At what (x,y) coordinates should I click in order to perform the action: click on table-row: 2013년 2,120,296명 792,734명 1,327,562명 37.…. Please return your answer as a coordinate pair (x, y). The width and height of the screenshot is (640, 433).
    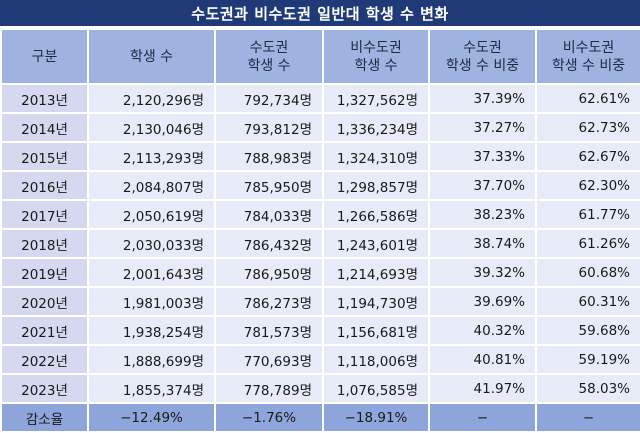
    Looking at the image, I should click on (320, 98).